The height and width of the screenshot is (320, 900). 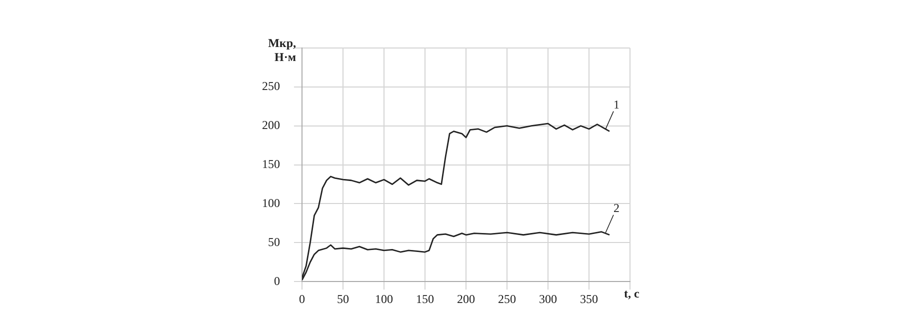 I want to click on x-tick-label: 100, so click(x=384, y=299).